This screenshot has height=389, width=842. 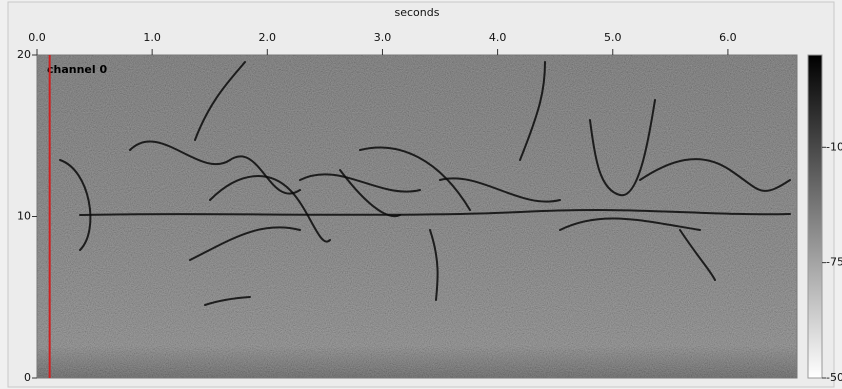 I want to click on colorbar, so click(x=815, y=216).